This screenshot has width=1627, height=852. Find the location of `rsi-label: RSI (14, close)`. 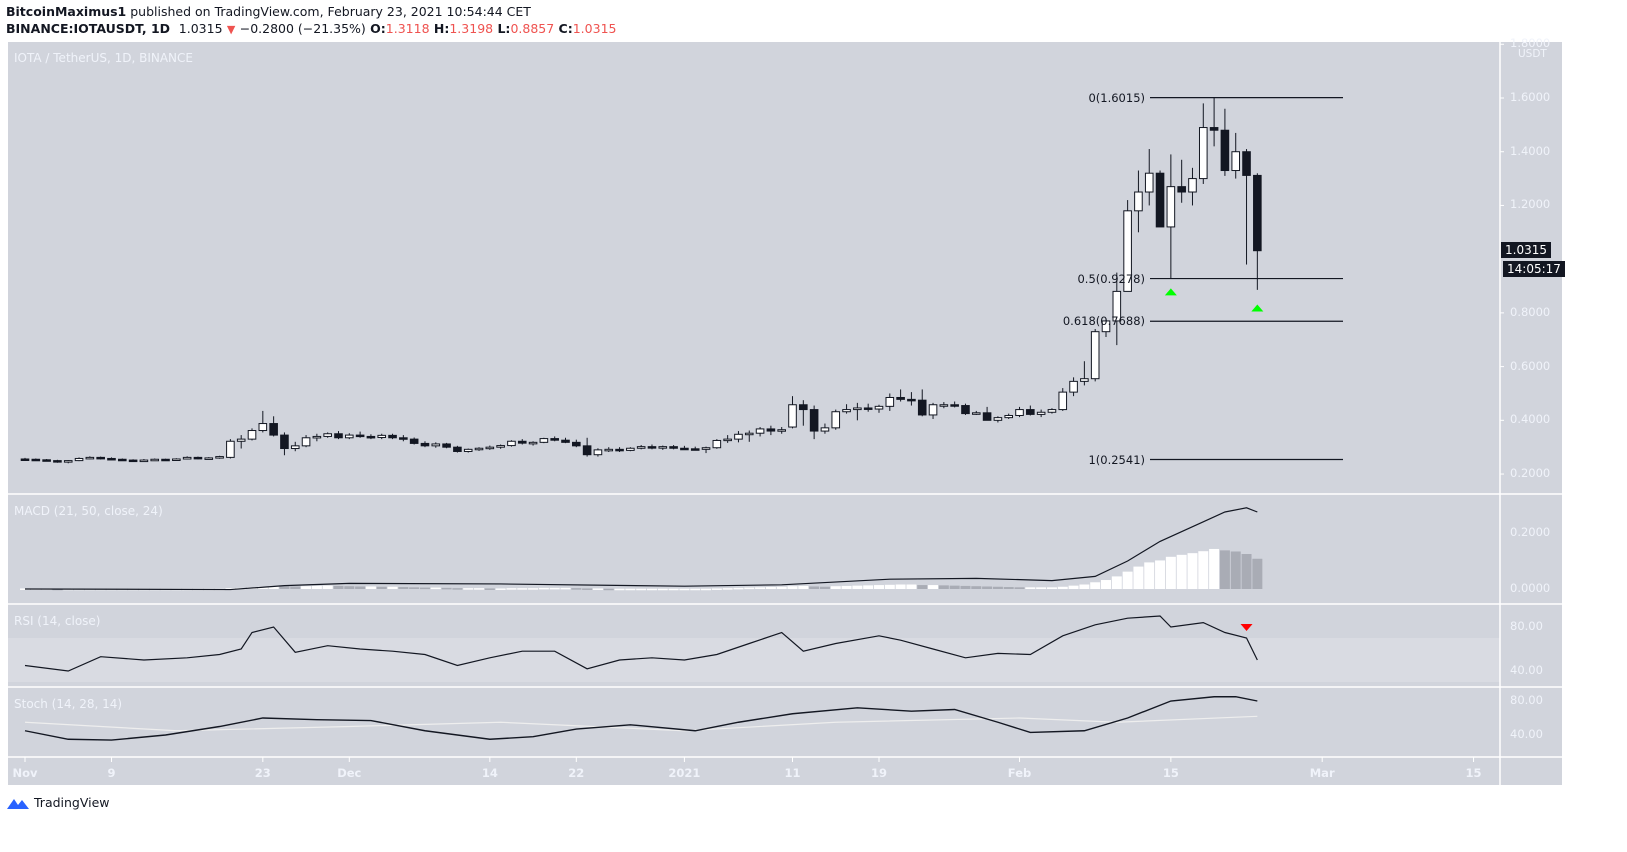

rsi-label: RSI (14, close) is located at coordinates (57, 621).